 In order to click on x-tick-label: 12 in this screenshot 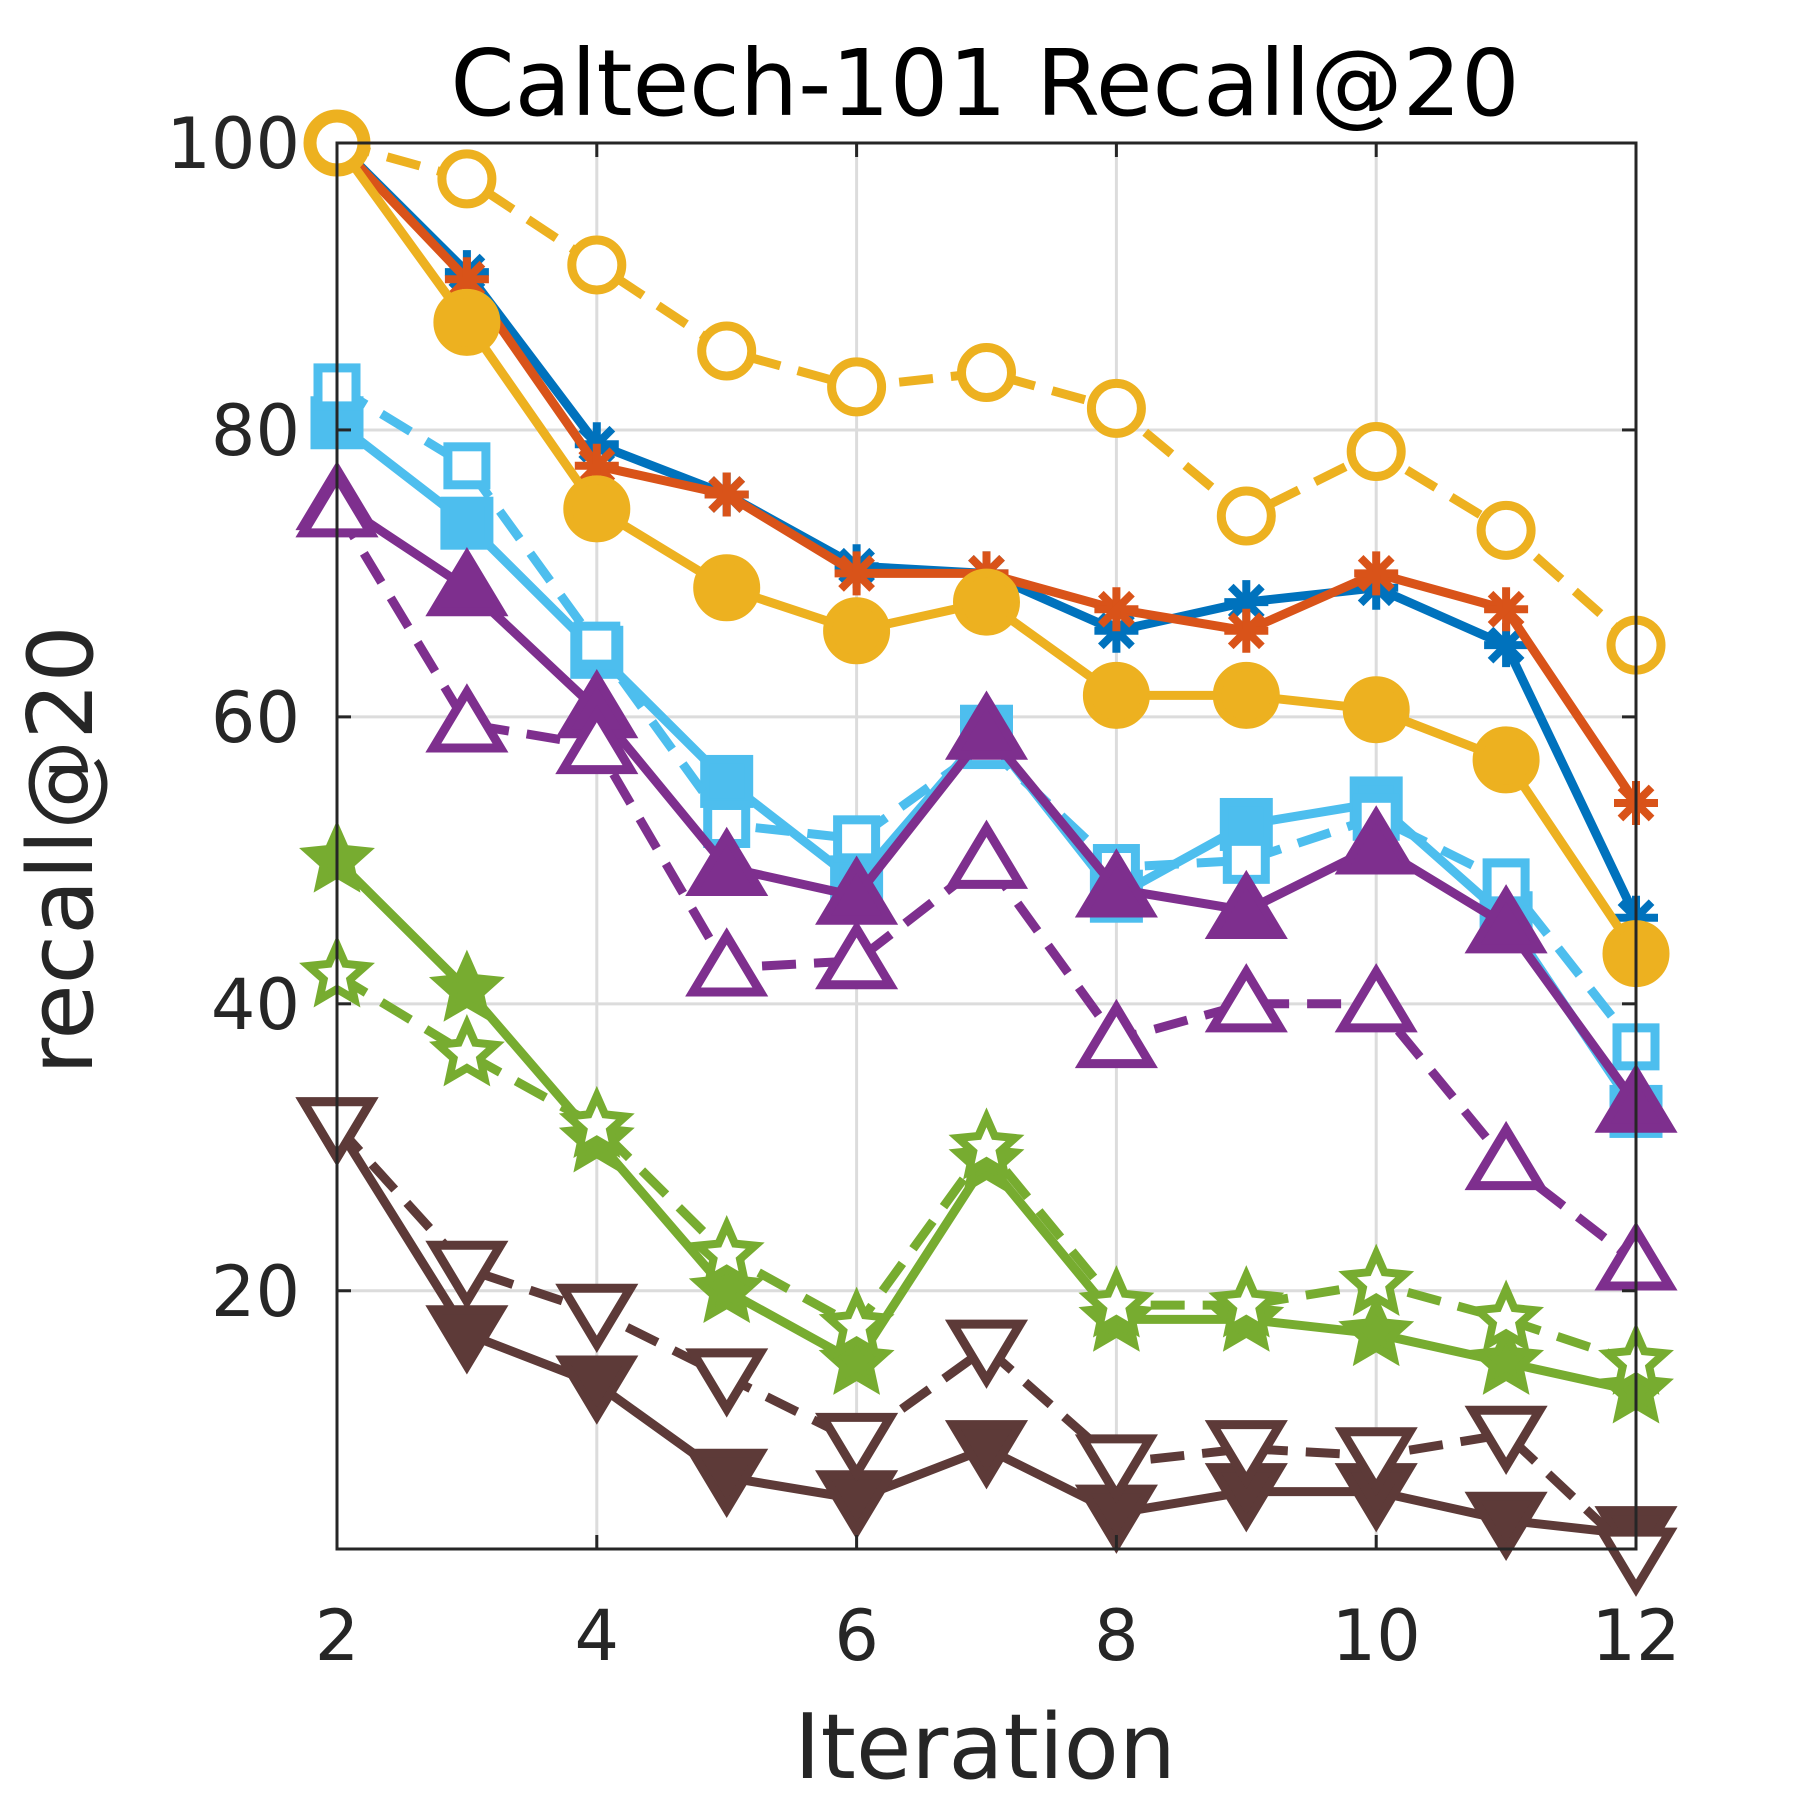, I will do `click(1635, 1636)`.